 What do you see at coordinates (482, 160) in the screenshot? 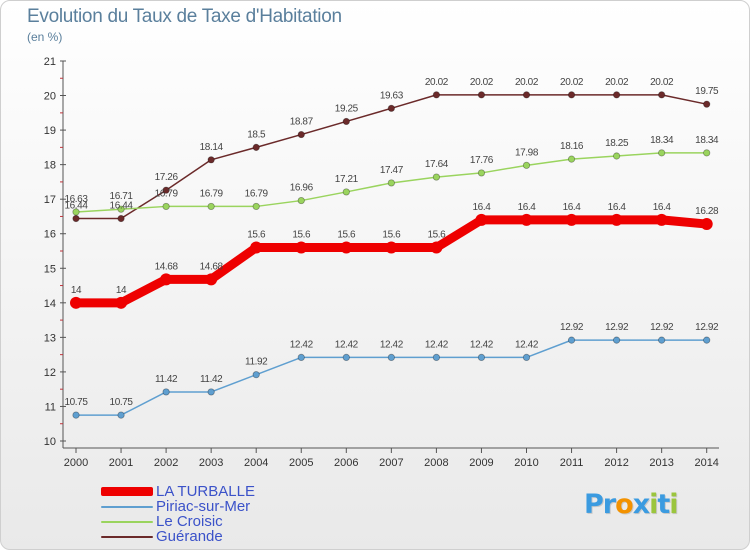
I see `data-label: 17.76` at bounding box center [482, 160].